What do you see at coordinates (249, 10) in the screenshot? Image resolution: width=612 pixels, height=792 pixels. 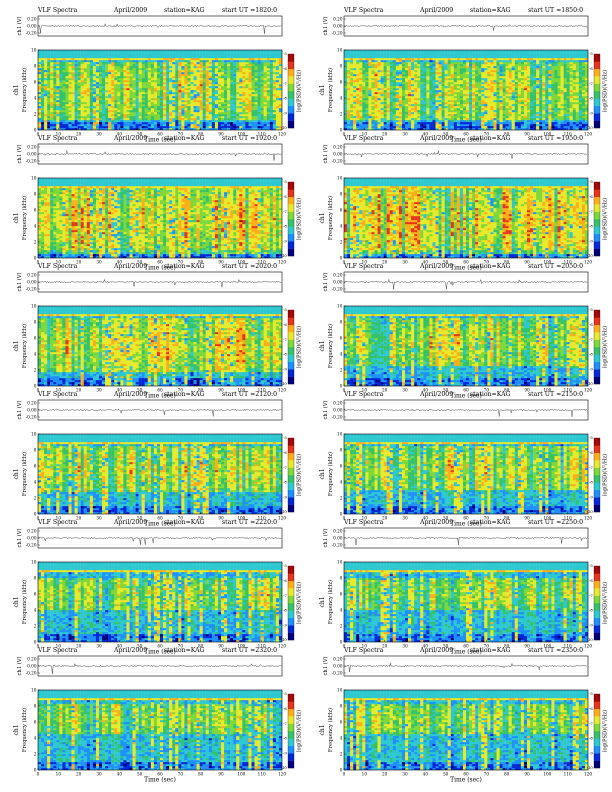 I see `panel-start-time: start UT =1820:0` at bounding box center [249, 10].